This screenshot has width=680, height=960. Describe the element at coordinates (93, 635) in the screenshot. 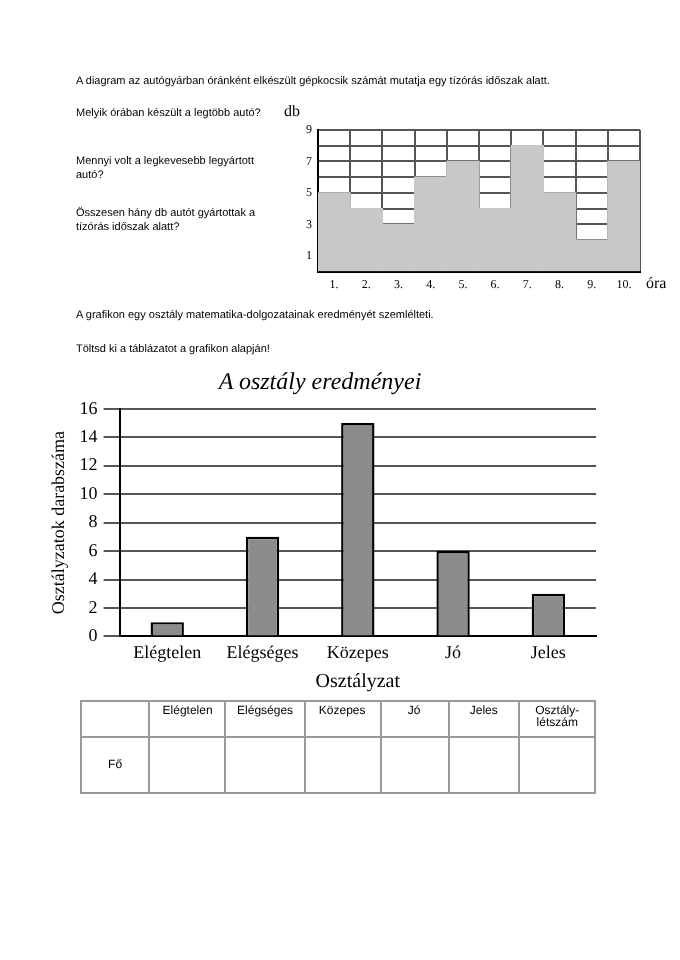

I see `y-tick-label: 0` at that location.